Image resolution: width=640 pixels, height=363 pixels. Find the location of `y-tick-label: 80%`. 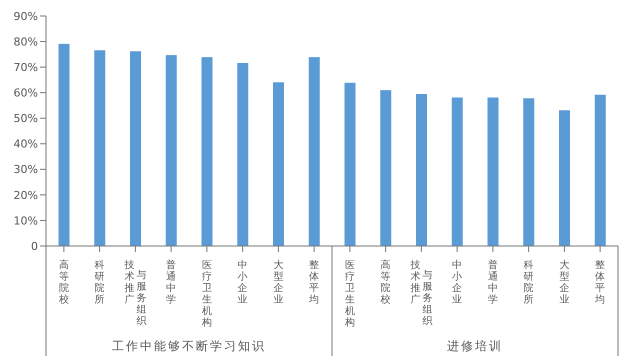

y-tick-label: 80% is located at coordinates (26, 41).